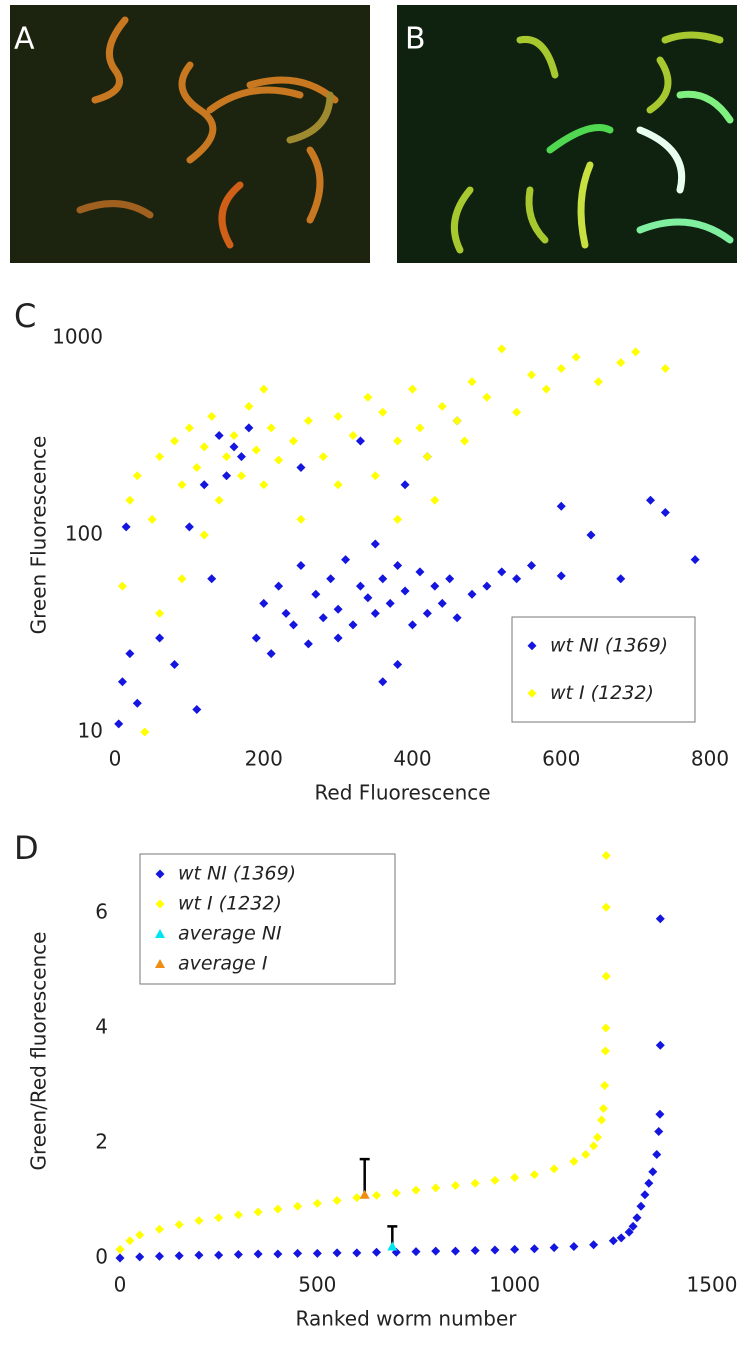 The height and width of the screenshot is (1345, 746). What do you see at coordinates (101, 912) in the screenshot?
I see `y-tick-label: 6` at bounding box center [101, 912].